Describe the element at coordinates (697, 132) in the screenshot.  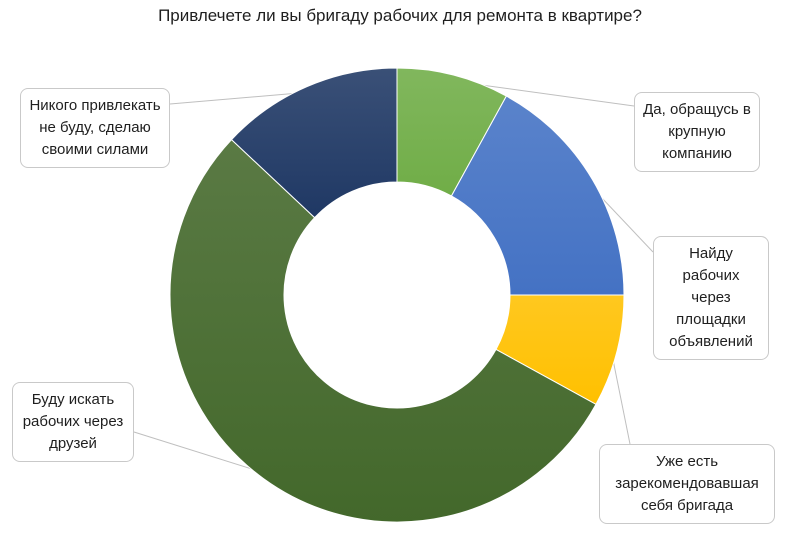
I see `label-da-krupnaya: Да, обращусь в крупную компанию` at that location.